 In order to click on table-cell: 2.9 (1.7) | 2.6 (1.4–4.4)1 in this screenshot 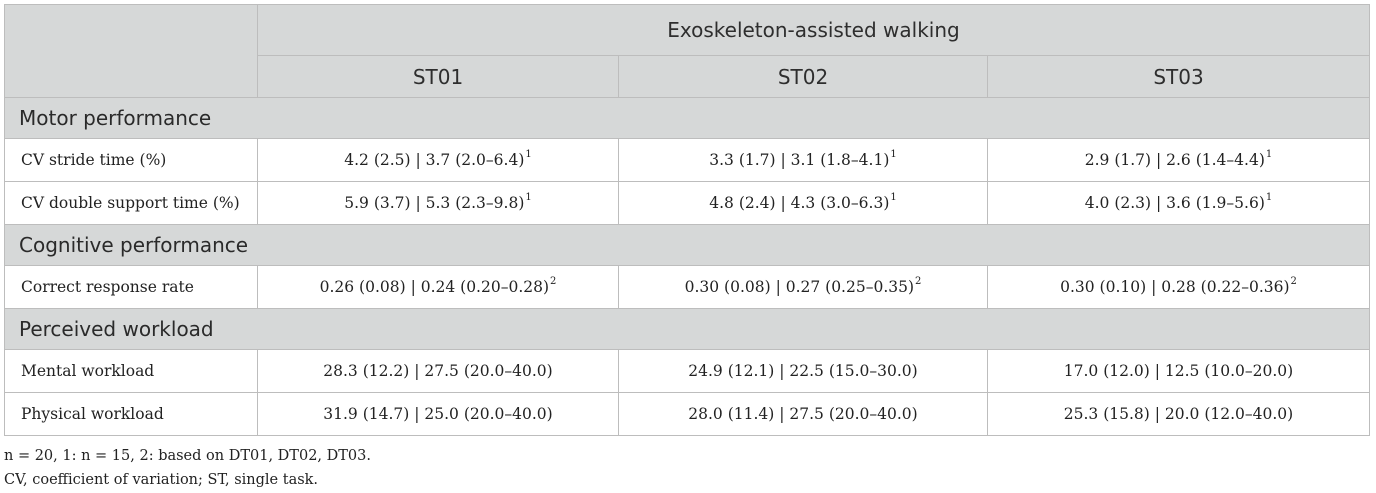, I will do `click(1178, 160)`.